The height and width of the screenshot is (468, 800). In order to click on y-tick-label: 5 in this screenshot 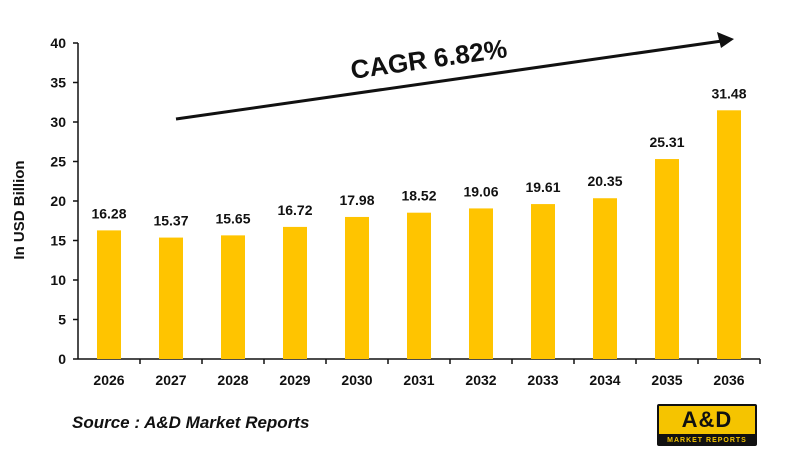, I will do `click(62, 320)`.